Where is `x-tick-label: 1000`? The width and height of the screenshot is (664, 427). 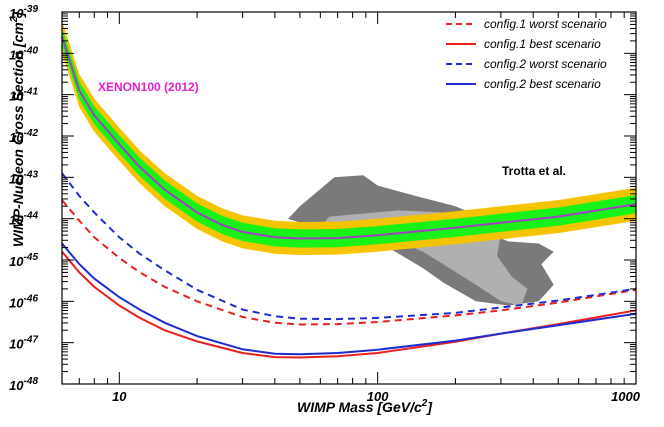
x-tick-label: 1000 is located at coordinates (626, 396).